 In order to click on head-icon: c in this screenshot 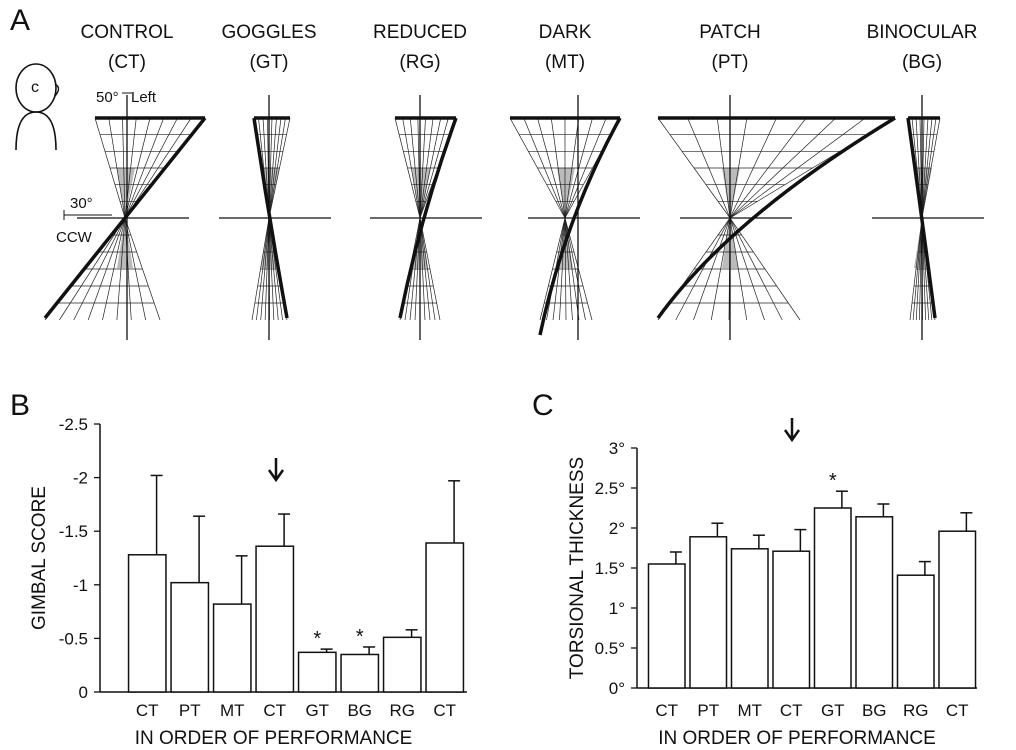, I will do `click(37, 107)`.